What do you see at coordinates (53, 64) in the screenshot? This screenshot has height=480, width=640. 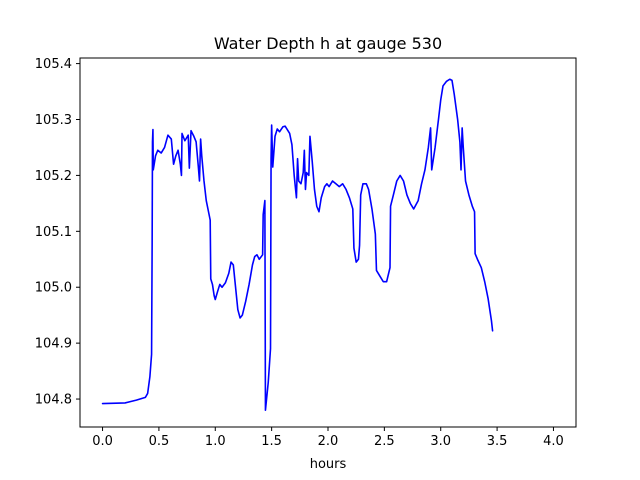 I see `y-tick-label: 105.4` at bounding box center [53, 64].